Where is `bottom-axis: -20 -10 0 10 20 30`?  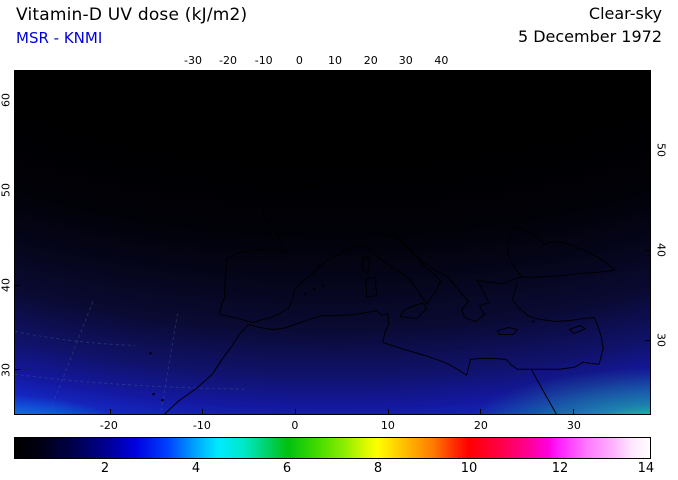
bottom-axis: -20 -10 0 10 20 30 is located at coordinates (332, 426).